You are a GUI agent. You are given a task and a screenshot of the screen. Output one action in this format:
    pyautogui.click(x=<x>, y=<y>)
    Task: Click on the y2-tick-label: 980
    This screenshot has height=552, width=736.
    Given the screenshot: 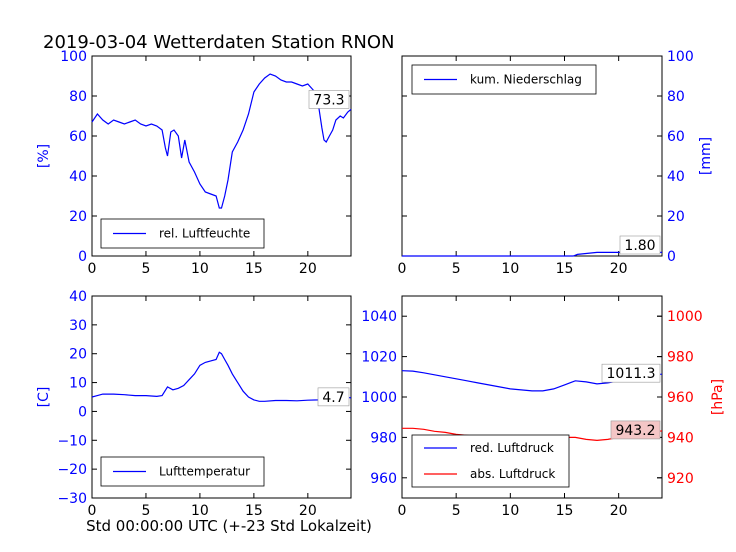 What is the action you would take?
    pyautogui.click(x=680, y=358)
    